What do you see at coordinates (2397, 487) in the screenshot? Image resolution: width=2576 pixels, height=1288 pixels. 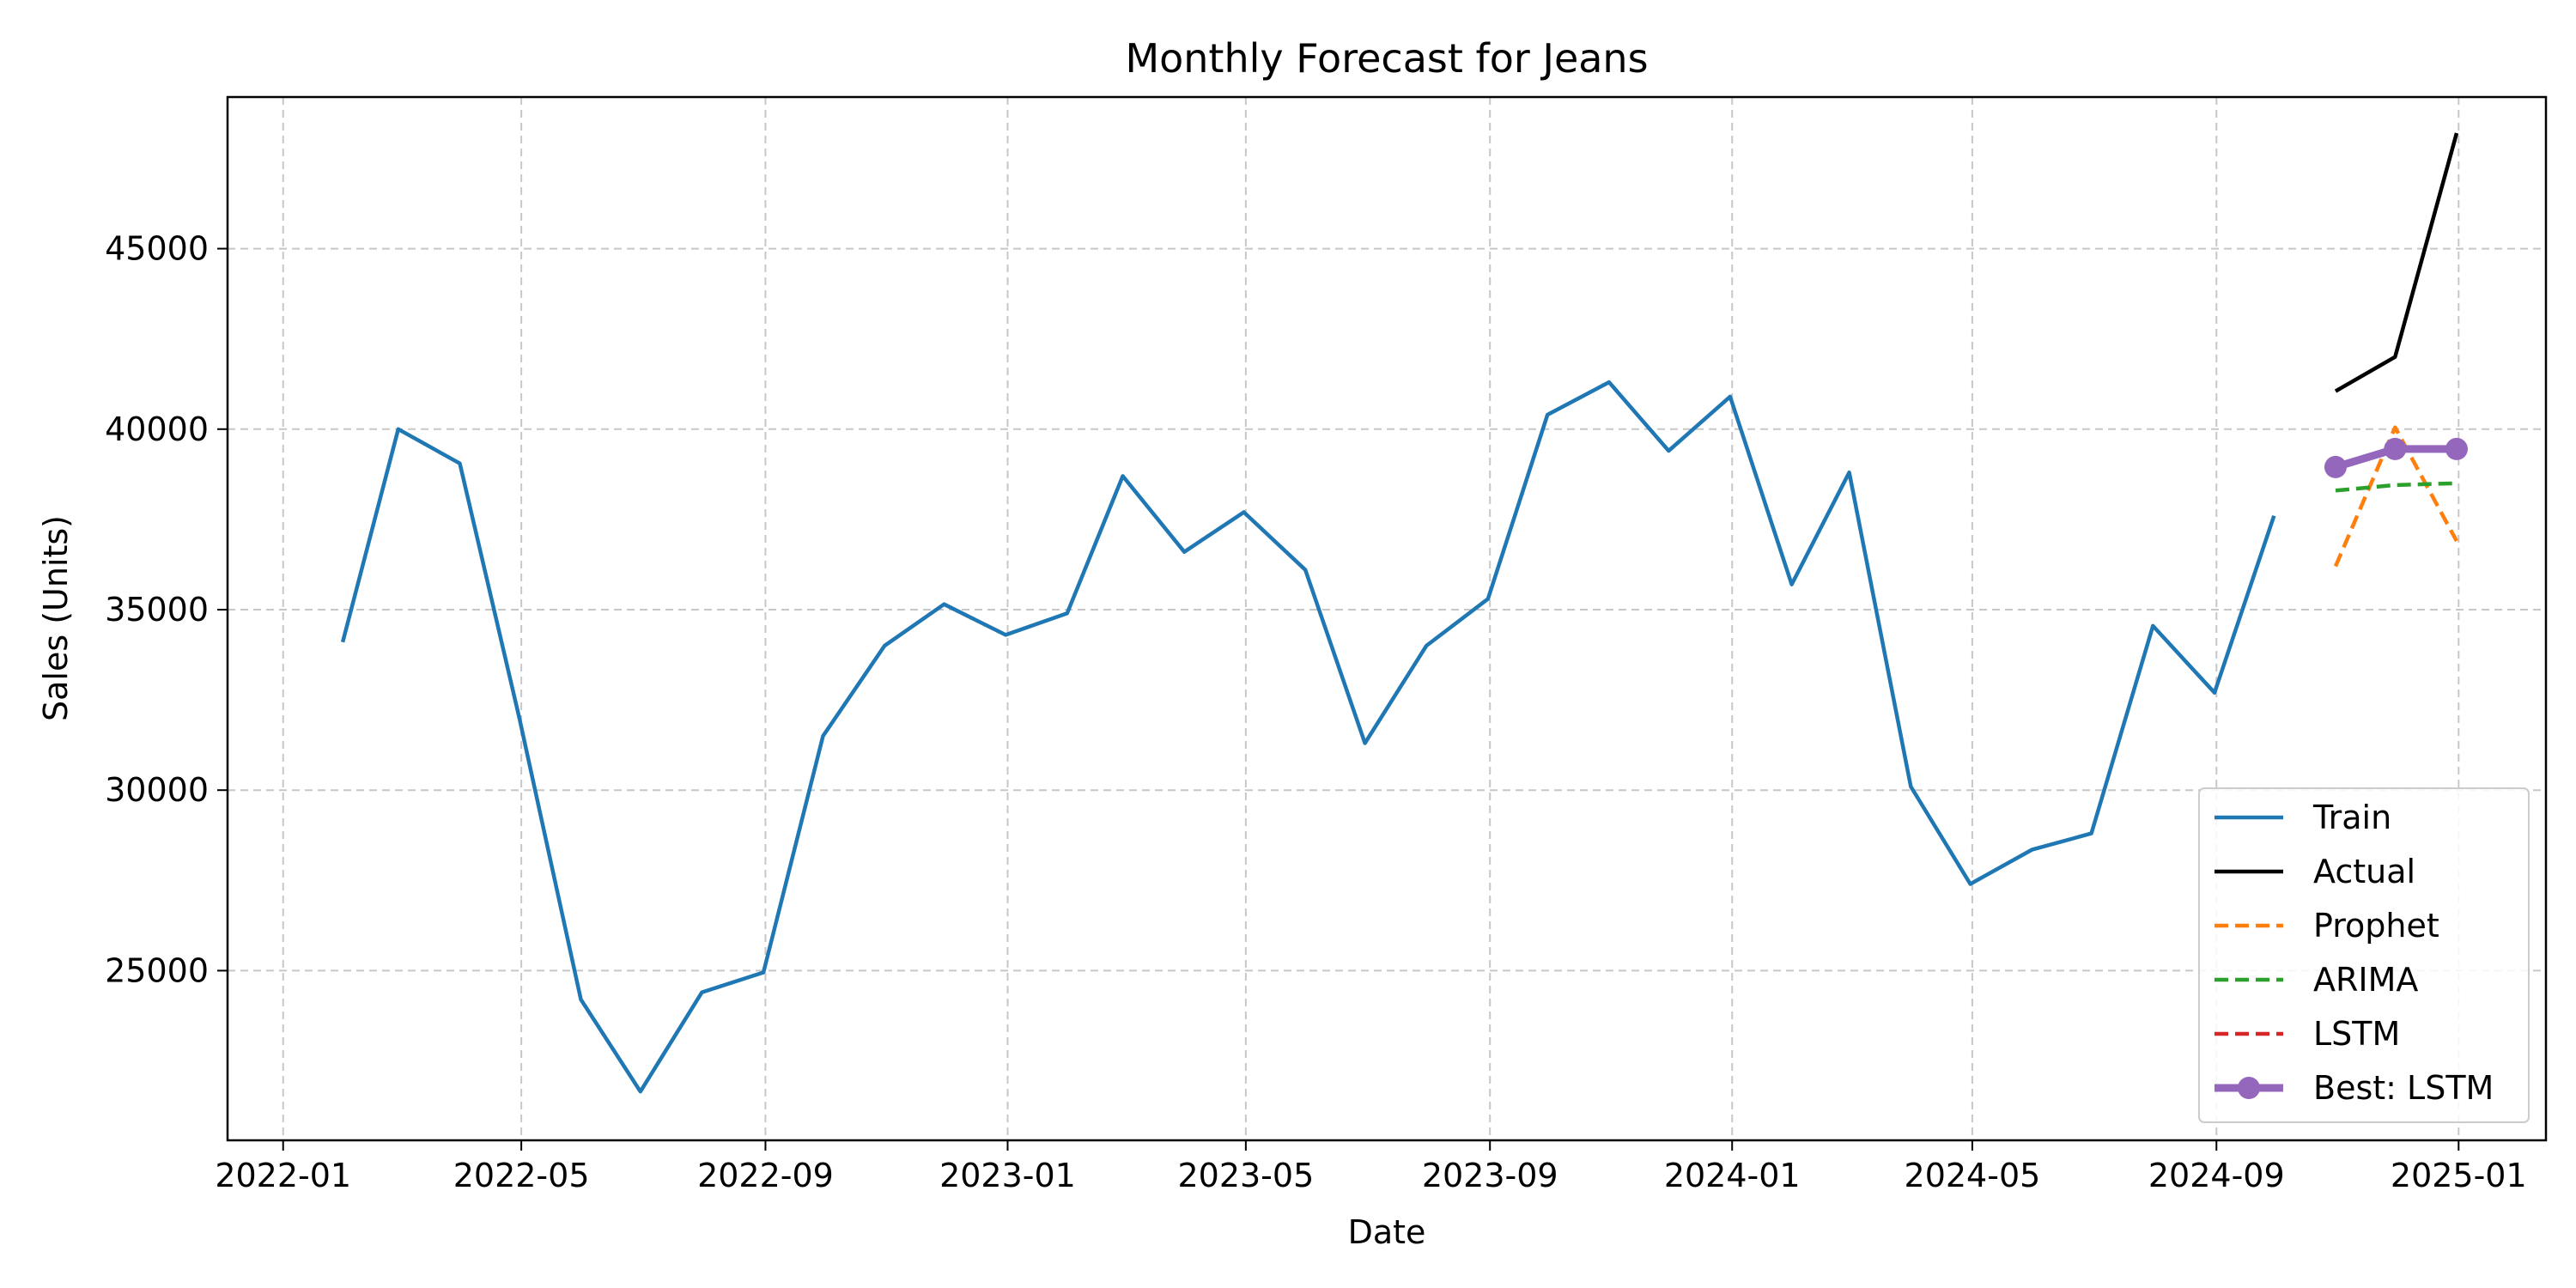 I see `series-line-arima` at bounding box center [2397, 487].